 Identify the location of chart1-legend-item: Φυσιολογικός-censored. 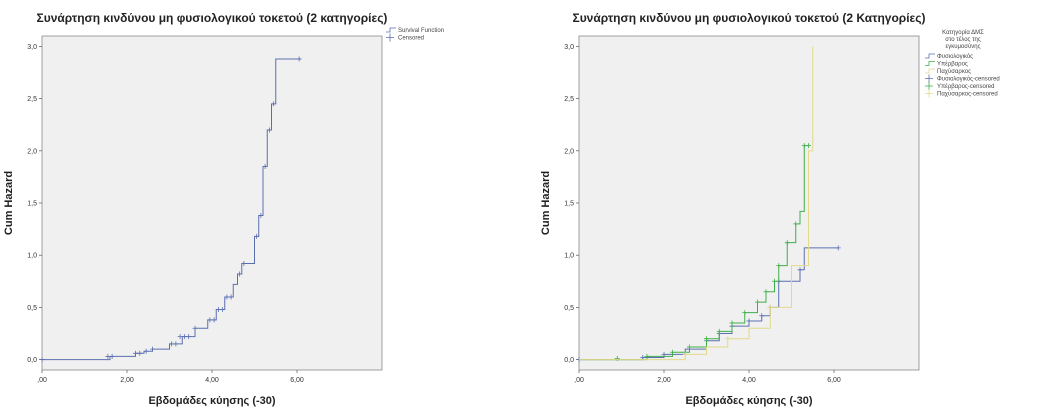
(968, 79).